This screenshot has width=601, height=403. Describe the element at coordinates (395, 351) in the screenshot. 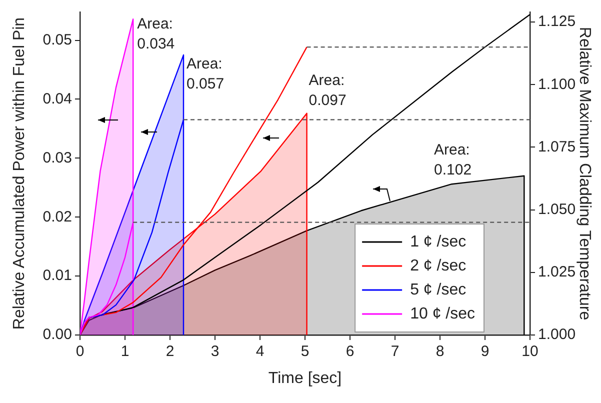

I see `x-tick-label: 7` at that location.